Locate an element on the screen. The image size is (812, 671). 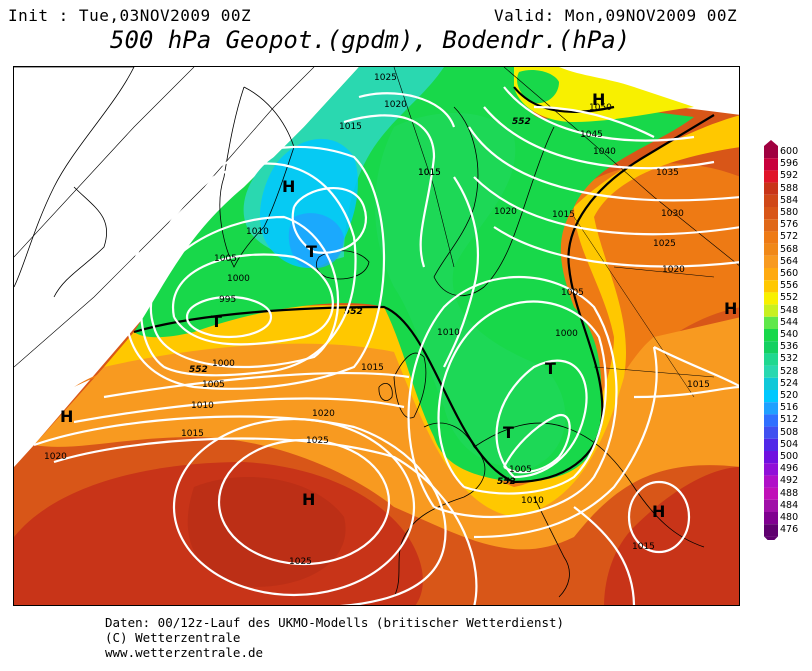
scale-label: 492 is located at coordinates (789, 481).